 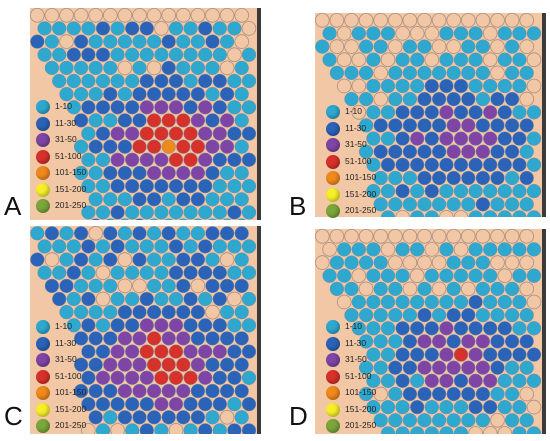 What do you see at coordinates (298, 206) in the screenshot?
I see `panel-letter-b: B` at bounding box center [298, 206].